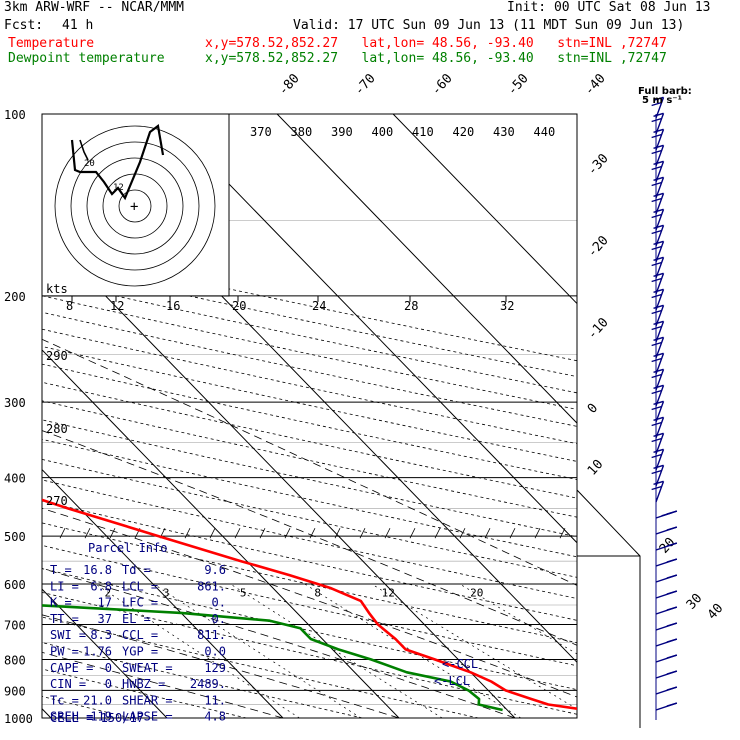 The width and height of the screenshot is (740, 740). I want to click on mixing-region-edge, so click(608, 608).